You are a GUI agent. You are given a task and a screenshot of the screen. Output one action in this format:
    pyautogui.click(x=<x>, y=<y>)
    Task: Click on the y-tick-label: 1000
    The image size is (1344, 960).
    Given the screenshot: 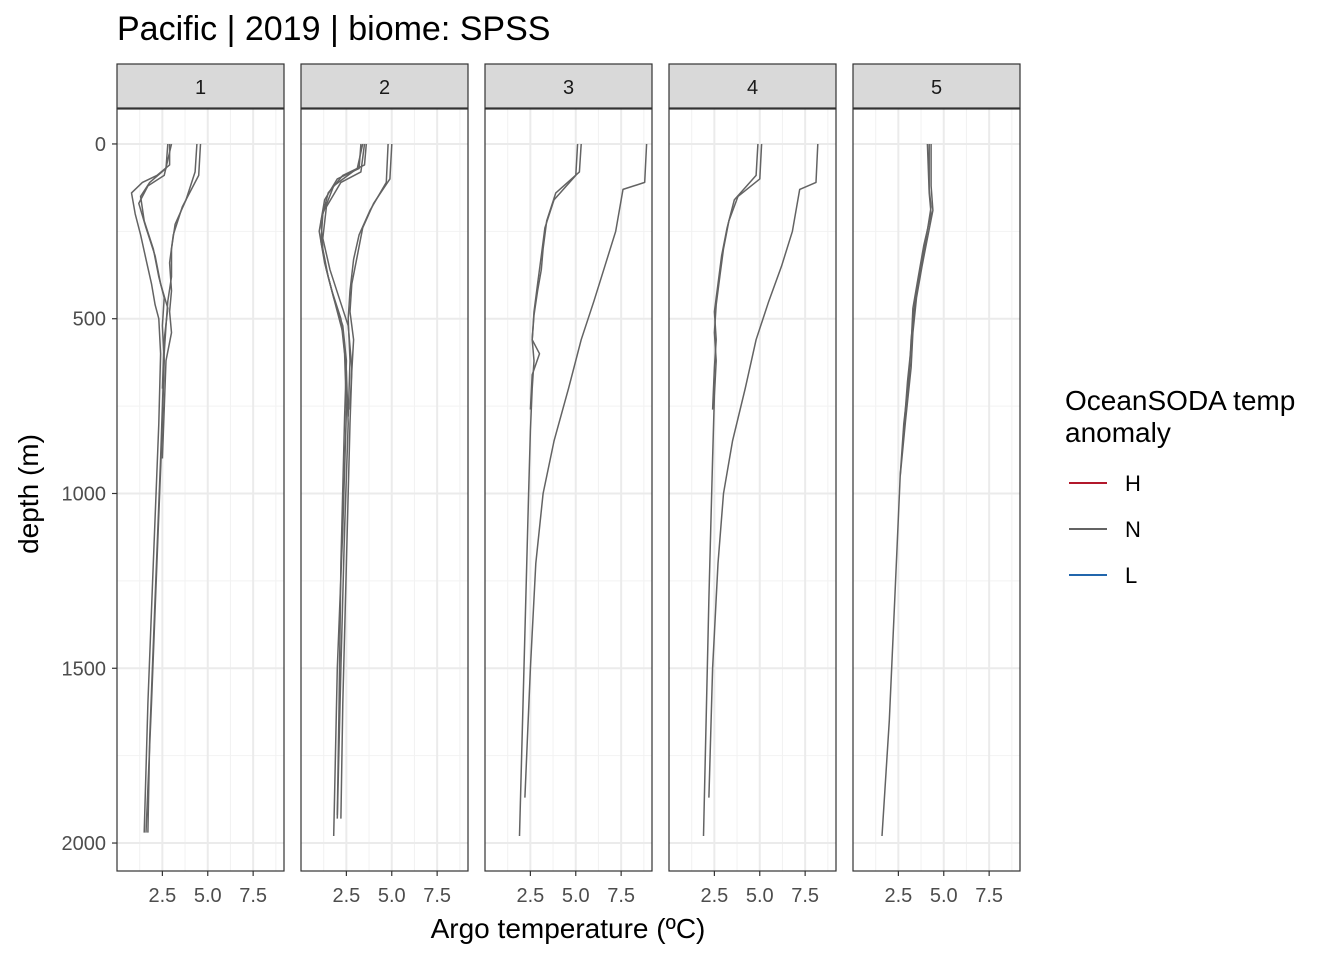 What is the action you would take?
    pyautogui.click(x=84, y=494)
    